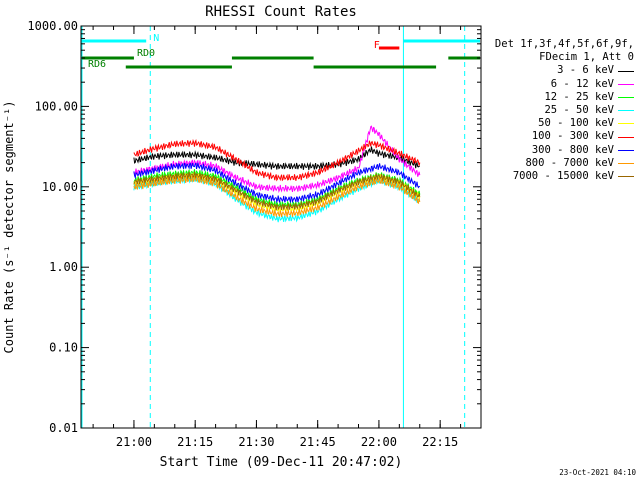 Image resolution: width=640 pixels, height=480 pixels. I want to click on y-tick-label: 10.00, so click(60, 187).